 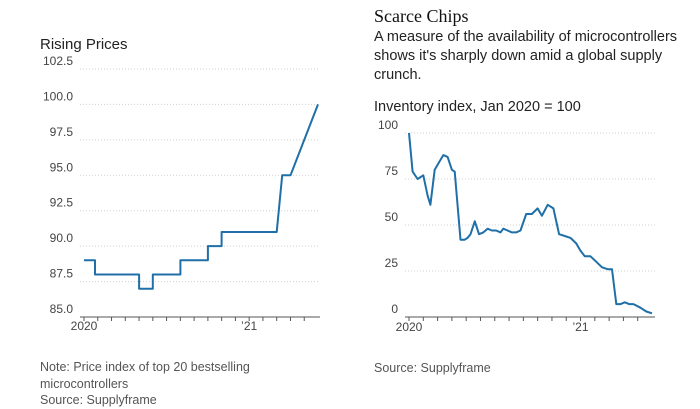 What do you see at coordinates (58, 96) in the screenshot?
I see `left-y-tick-label: 100.0` at bounding box center [58, 96].